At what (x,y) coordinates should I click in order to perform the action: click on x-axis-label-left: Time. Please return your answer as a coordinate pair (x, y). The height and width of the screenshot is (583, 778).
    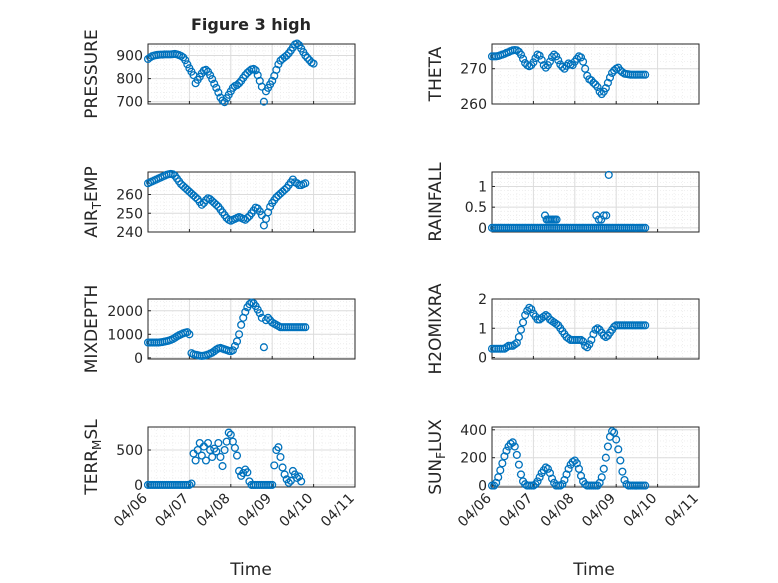
    Looking at the image, I should click on (250, 570).